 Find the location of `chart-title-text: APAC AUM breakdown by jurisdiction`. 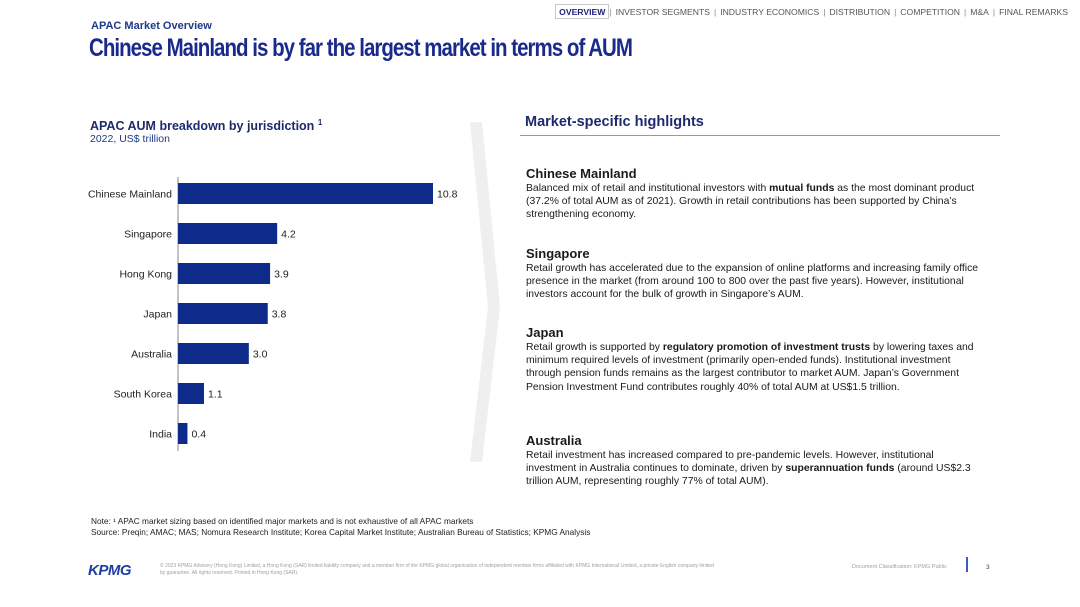

chart-title-text: APAC AUM breakdown by jurisdiction is located at coordinates (202, 126).